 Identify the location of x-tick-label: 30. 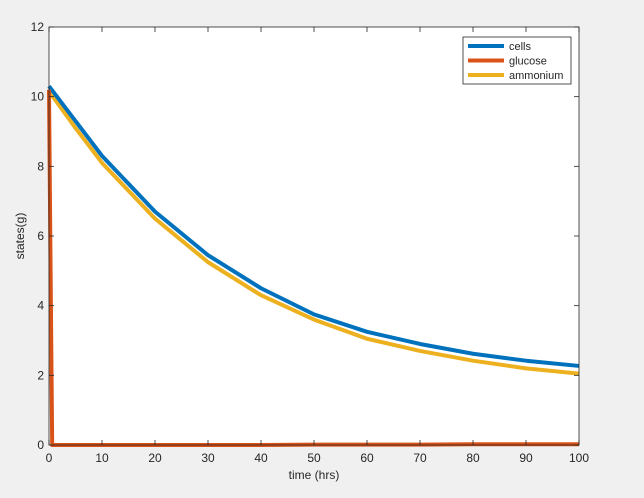
(208, 458).